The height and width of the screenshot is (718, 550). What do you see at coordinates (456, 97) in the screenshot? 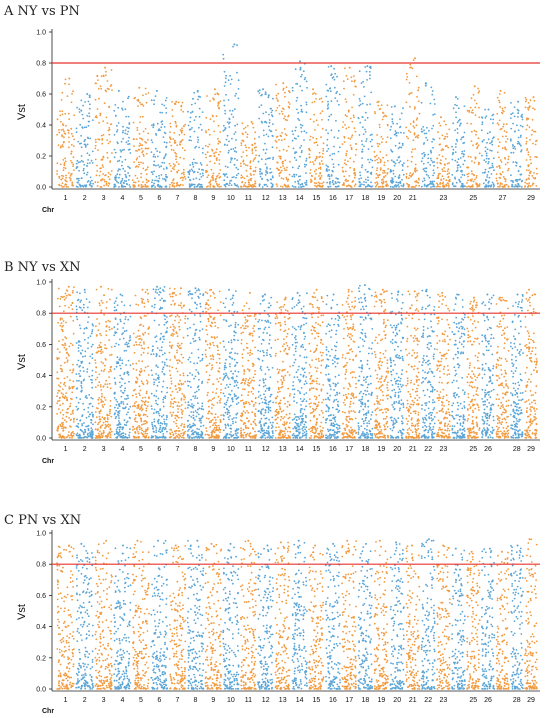
I see `peak-point` at bounding box center [456, 97].